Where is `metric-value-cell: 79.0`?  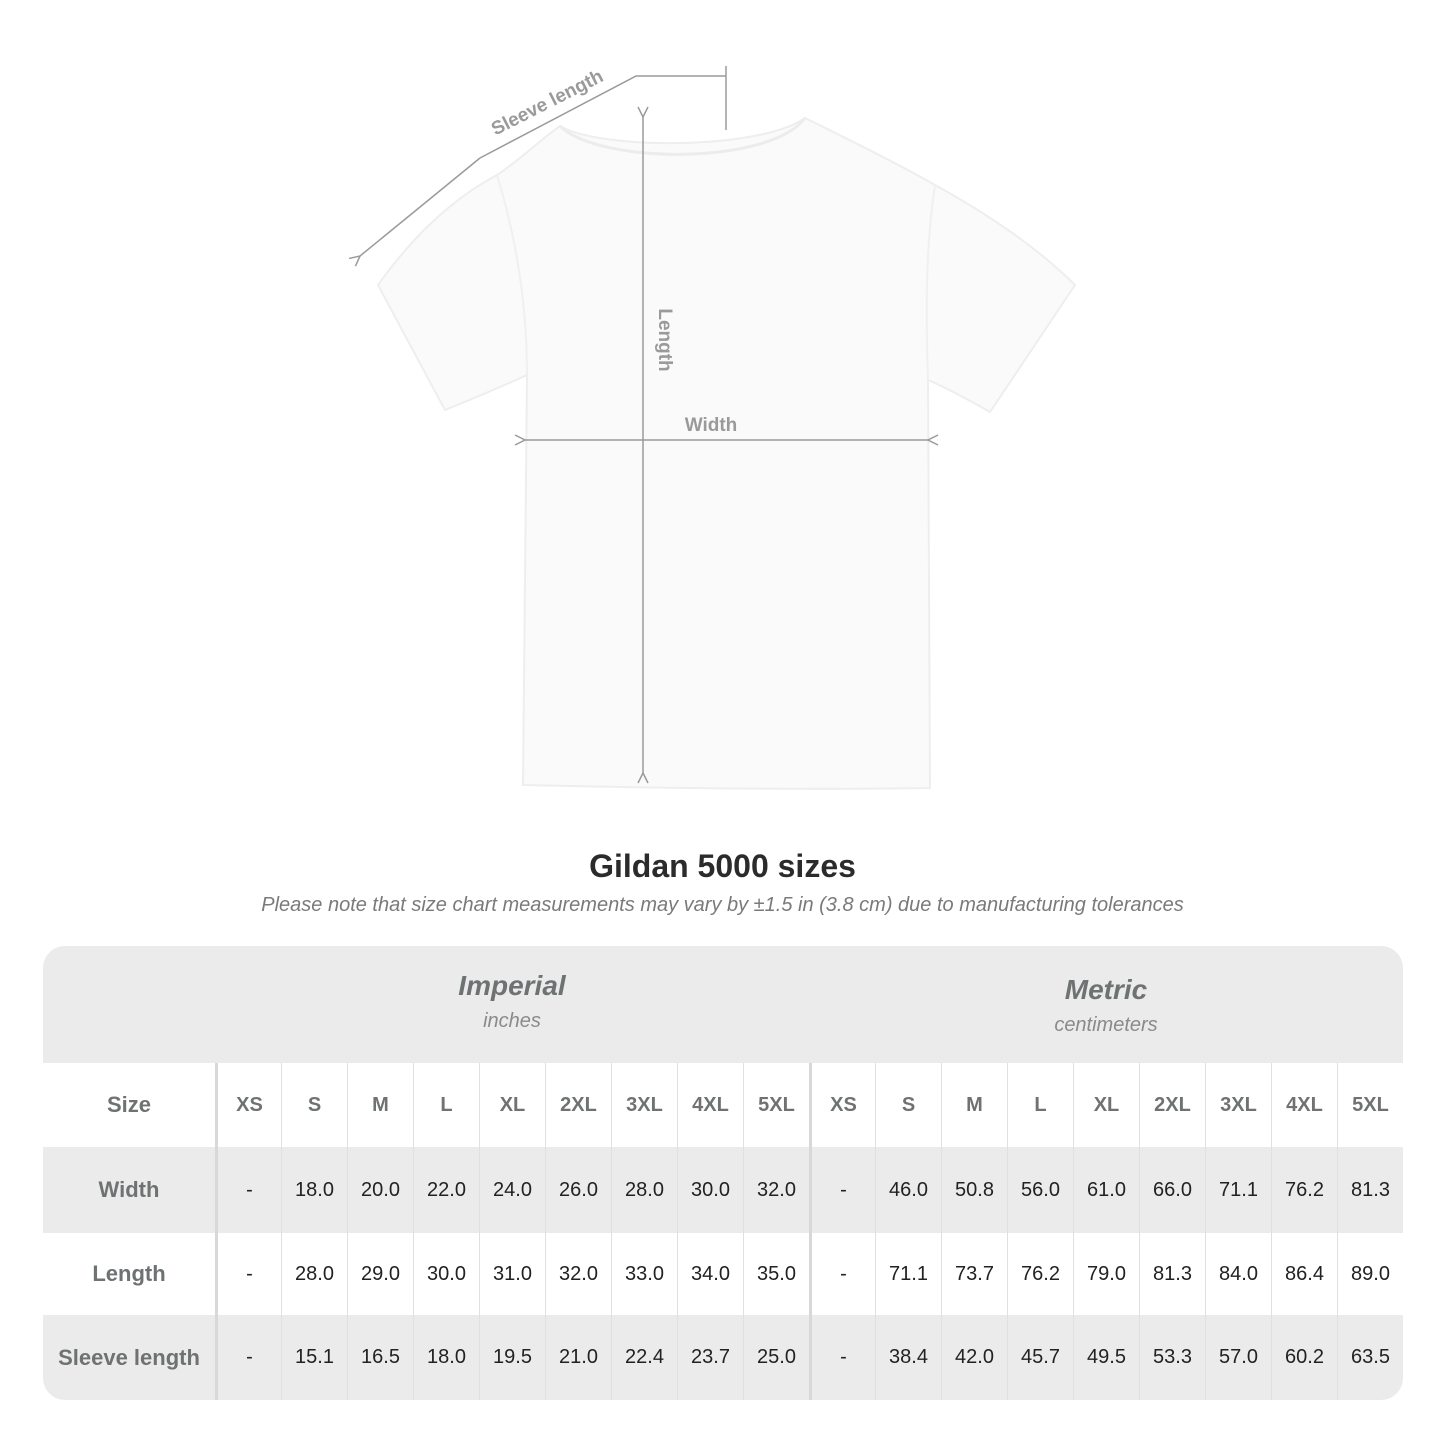
metric-value-cell: 79.0 is located at coordinates (1106, 1274).